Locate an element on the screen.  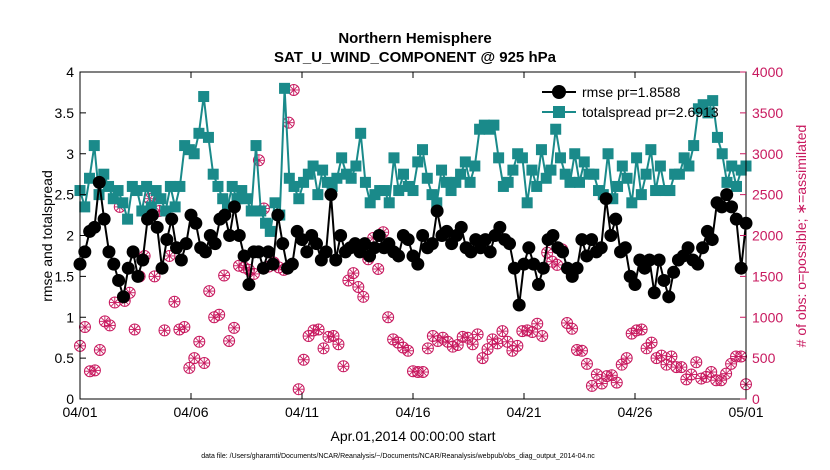
y2-tick-label: 3500 is located at coordinates (767, 113).